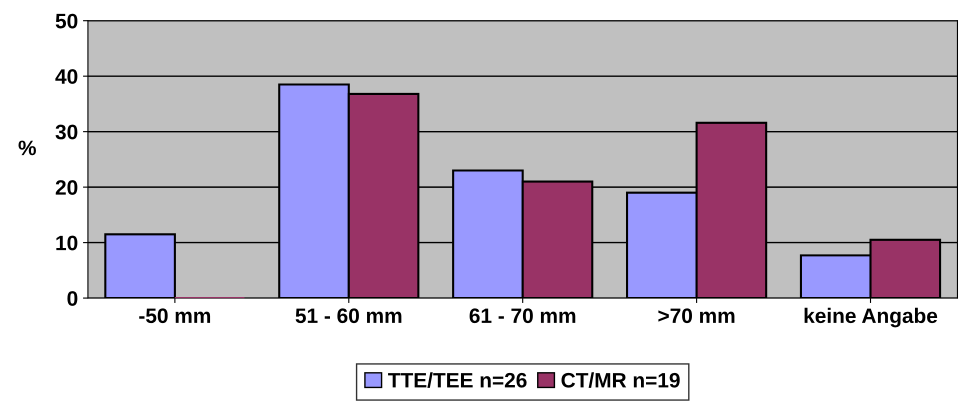 This screenshot has height=414, width=977. What do you see at coordinates (67, 187) in the screenshot?
I see `y-tick-label: 20` at bounding box center [67, 187].